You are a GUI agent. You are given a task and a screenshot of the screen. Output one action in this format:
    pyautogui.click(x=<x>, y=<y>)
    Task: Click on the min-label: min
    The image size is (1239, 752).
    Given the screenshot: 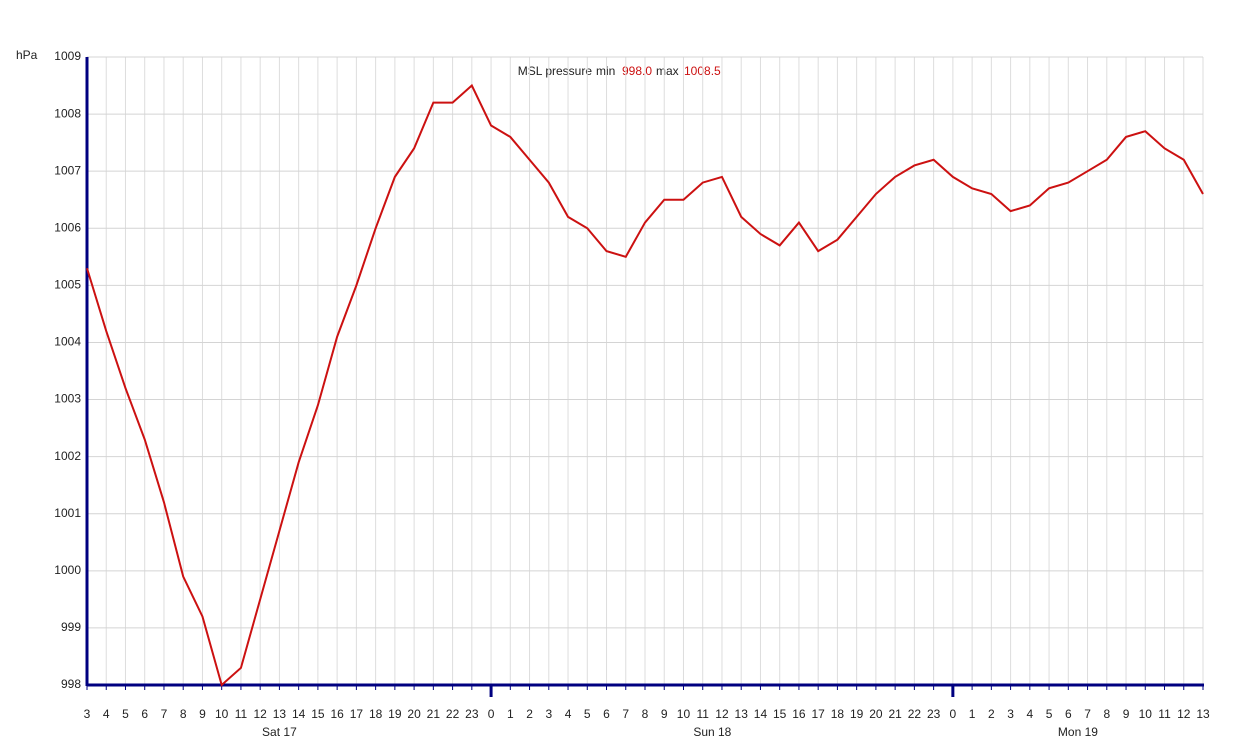 What is the action you would take?
    pyautogui.click(x=605, y=71)
    